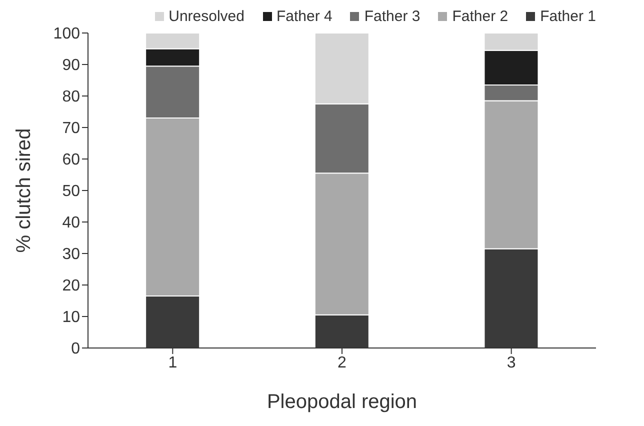 The image size is (644, 426). Describe the element at coordinates (173, 363) in the screenshot. I see `x-tick-label: 1` at that location.